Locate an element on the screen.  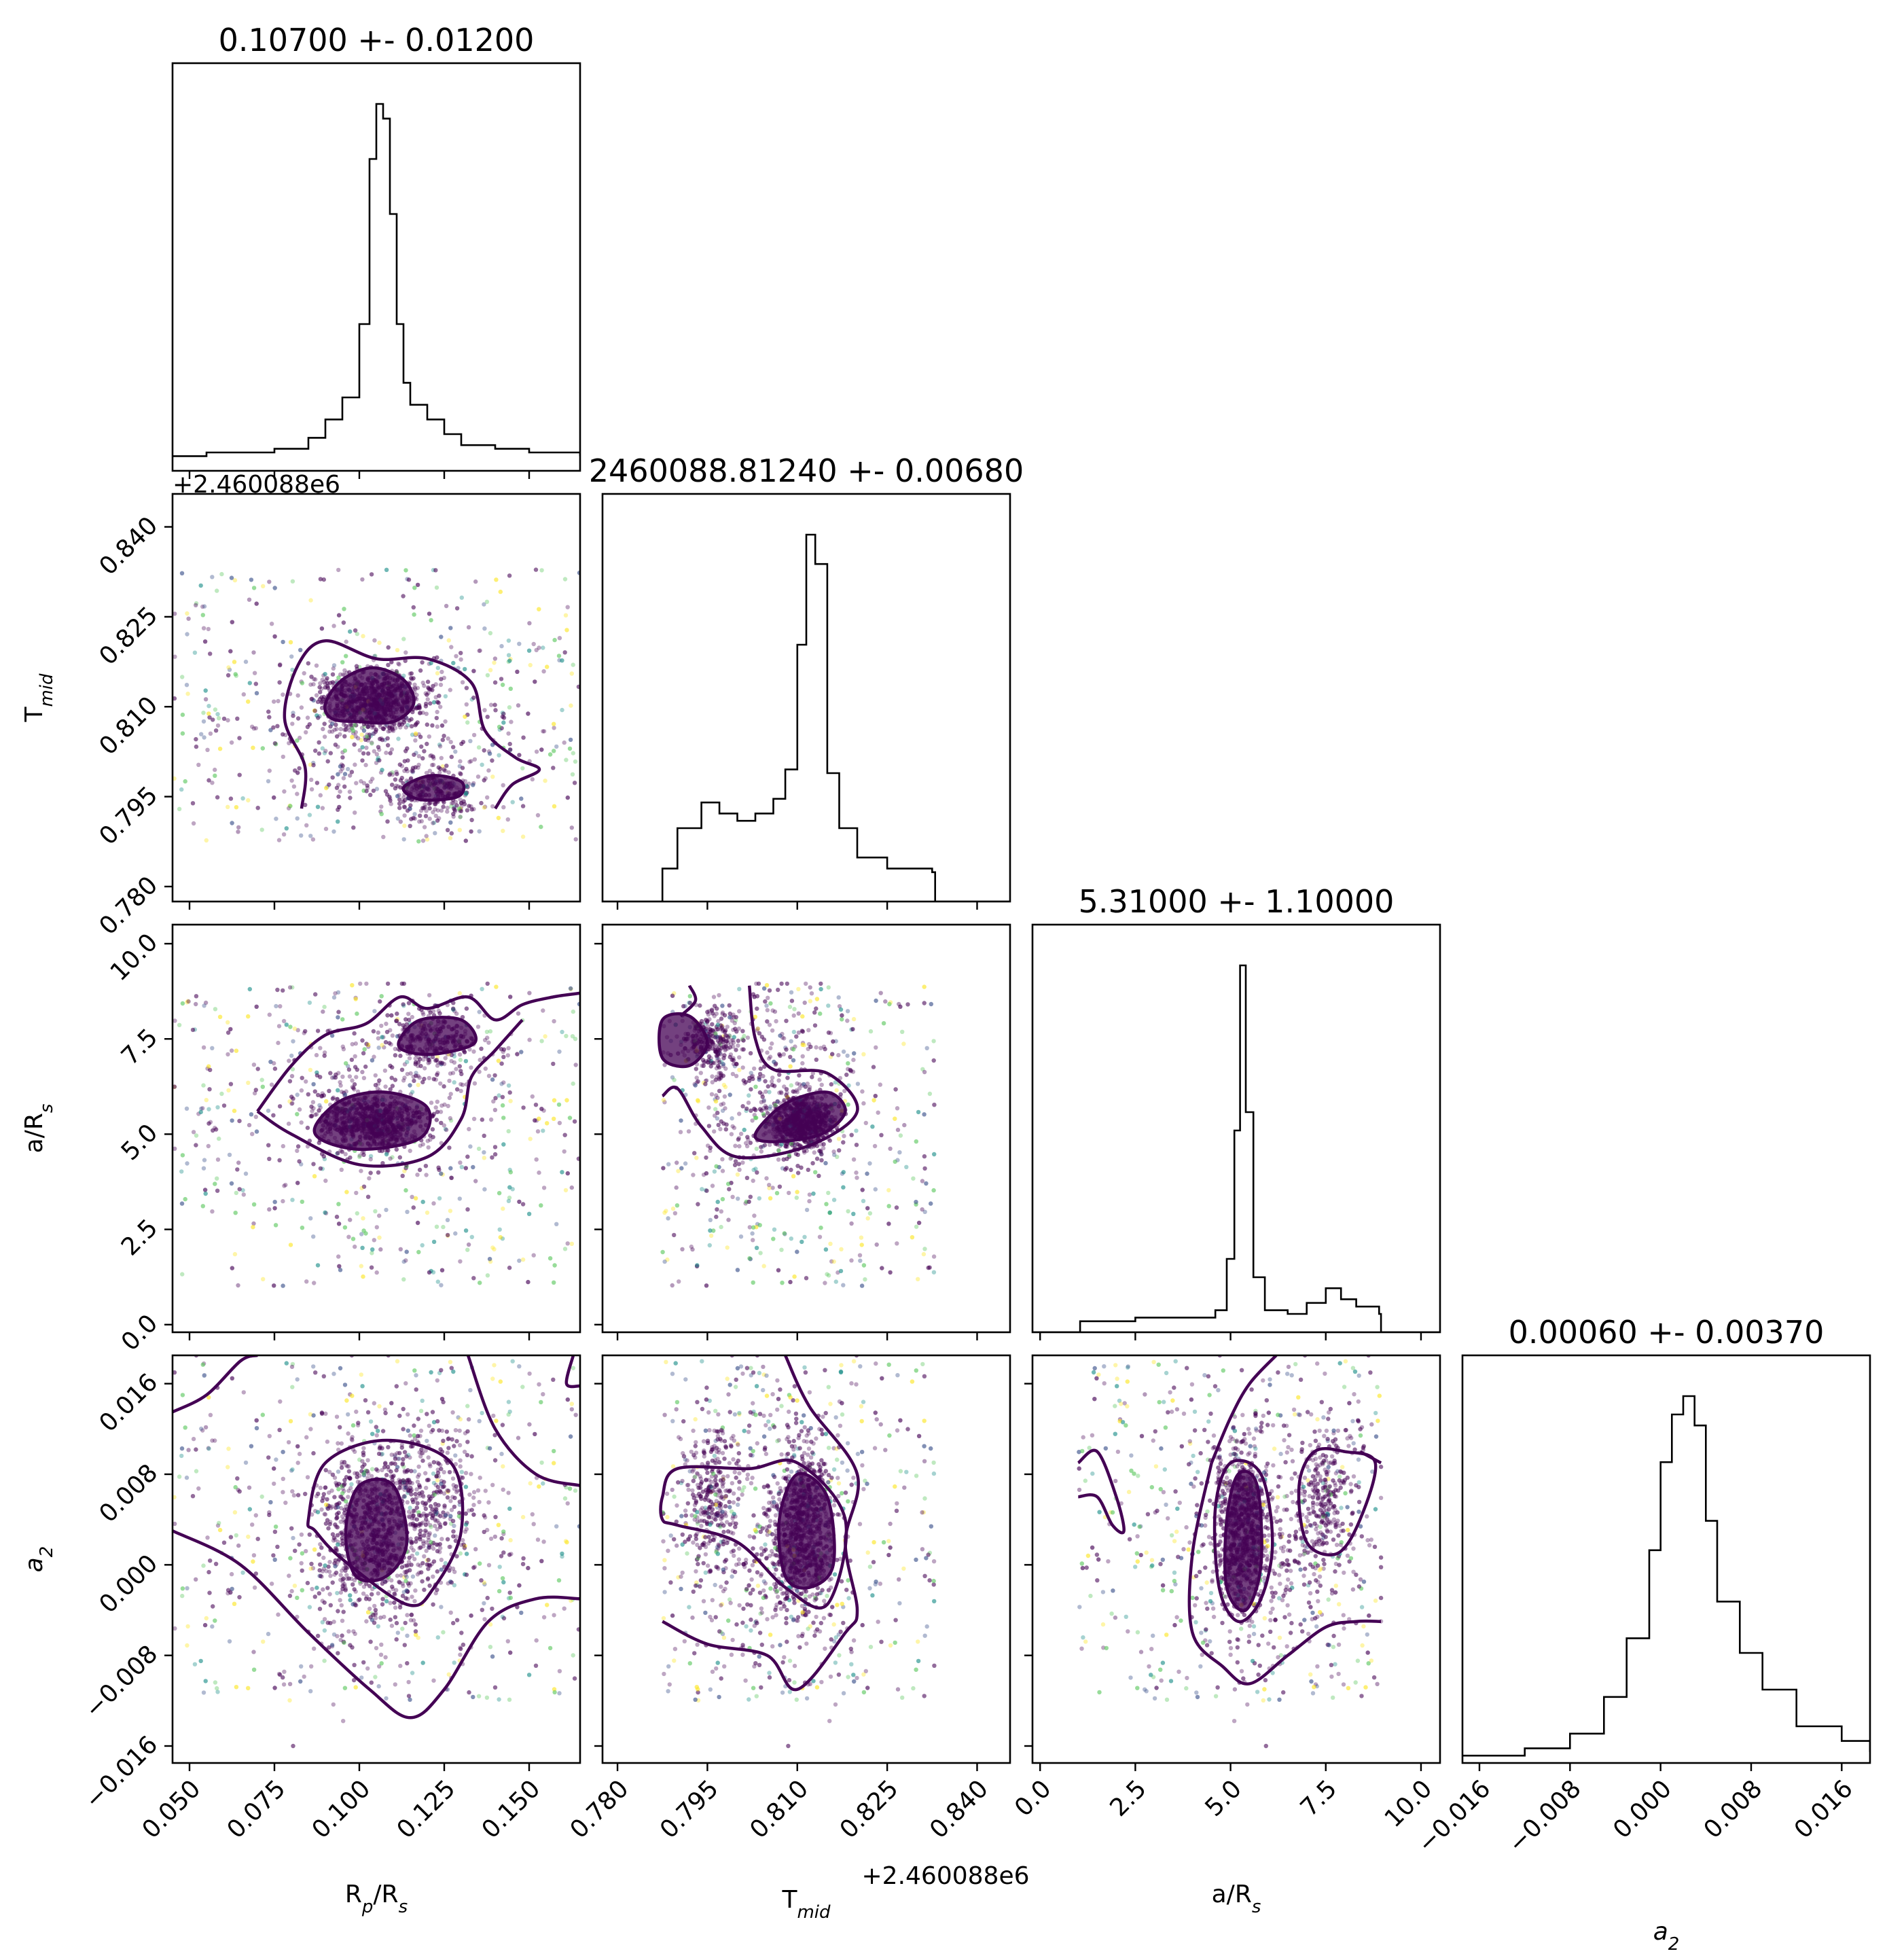
panel-content is located at coordinates (806, 717).